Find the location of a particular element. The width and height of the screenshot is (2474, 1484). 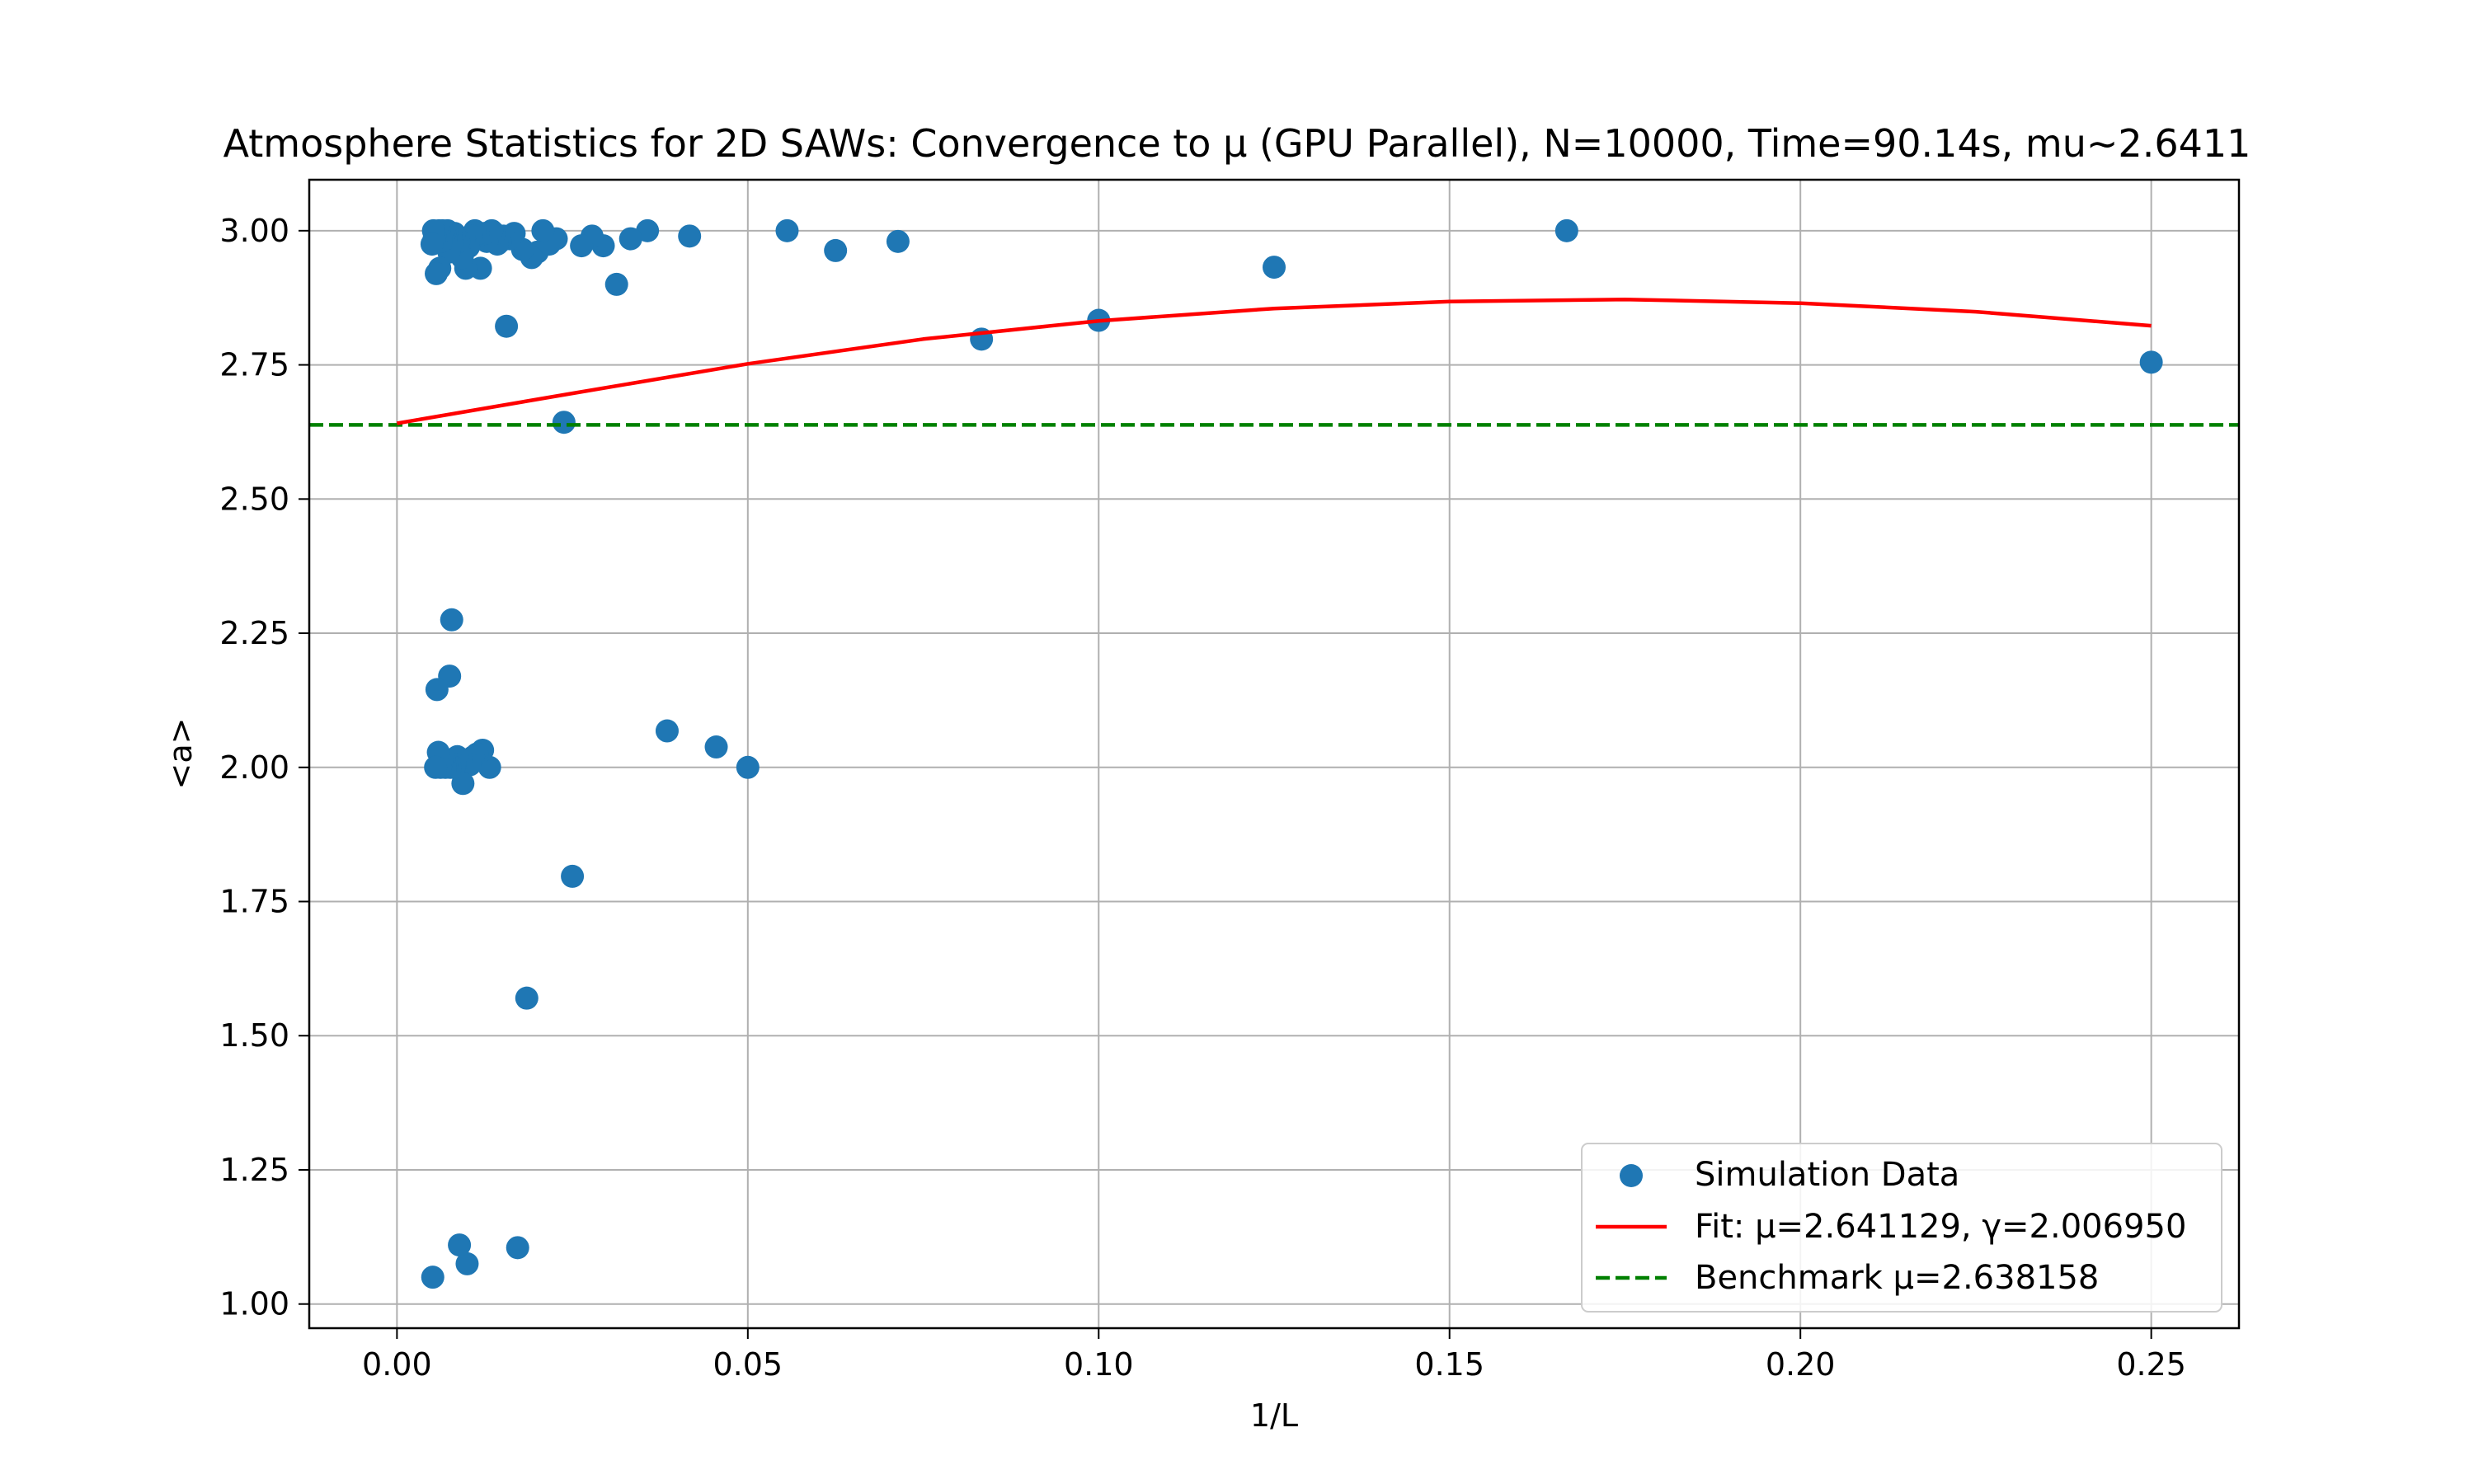

legend-label-benchmark: Benchmark μ=2.638158 is located at coordinates (1897, 1278).